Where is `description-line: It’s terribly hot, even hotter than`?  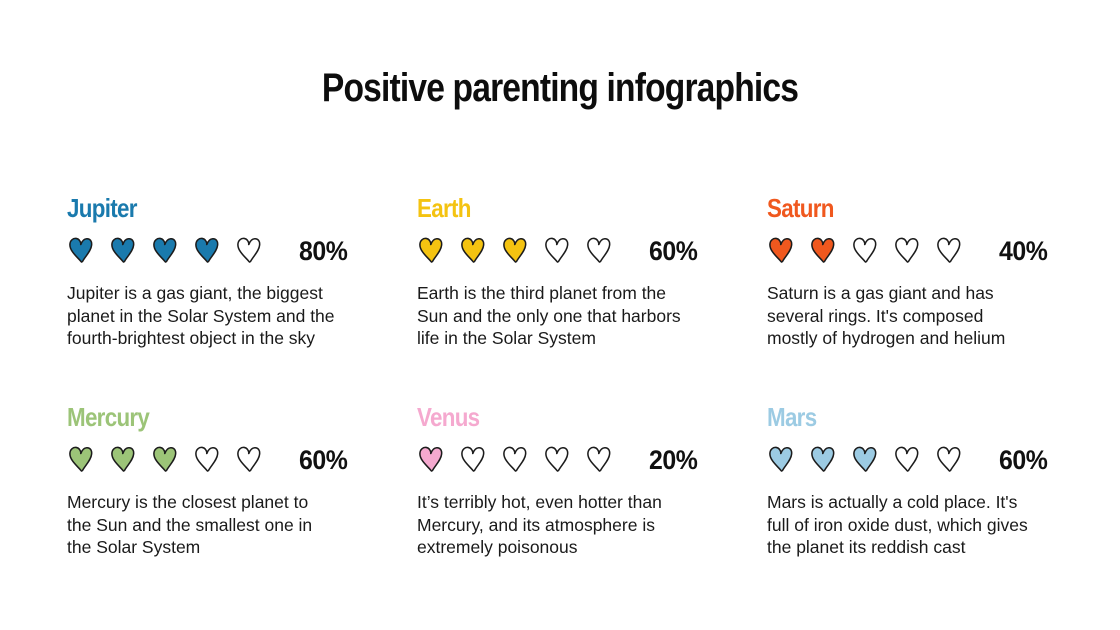 description-line: It’s terribly hot, even hotter than is located at coordinates (539, 502).